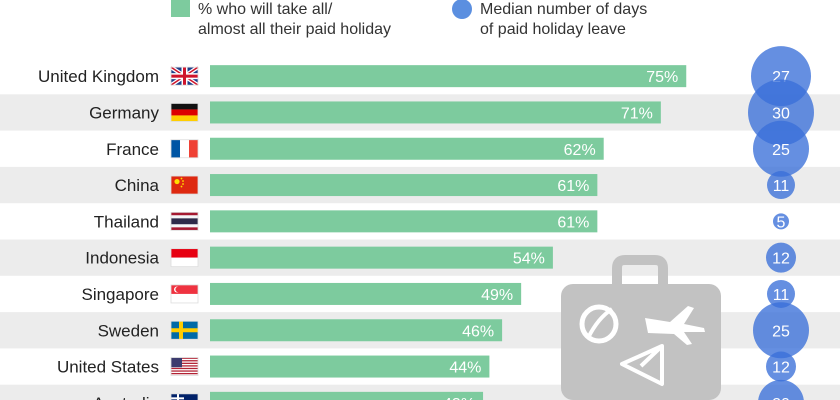 This screenshot has width=840, height=400. Describe the element at coordinates (128, 330) in the screenshot. I see `country-label: Sweden` at that location.